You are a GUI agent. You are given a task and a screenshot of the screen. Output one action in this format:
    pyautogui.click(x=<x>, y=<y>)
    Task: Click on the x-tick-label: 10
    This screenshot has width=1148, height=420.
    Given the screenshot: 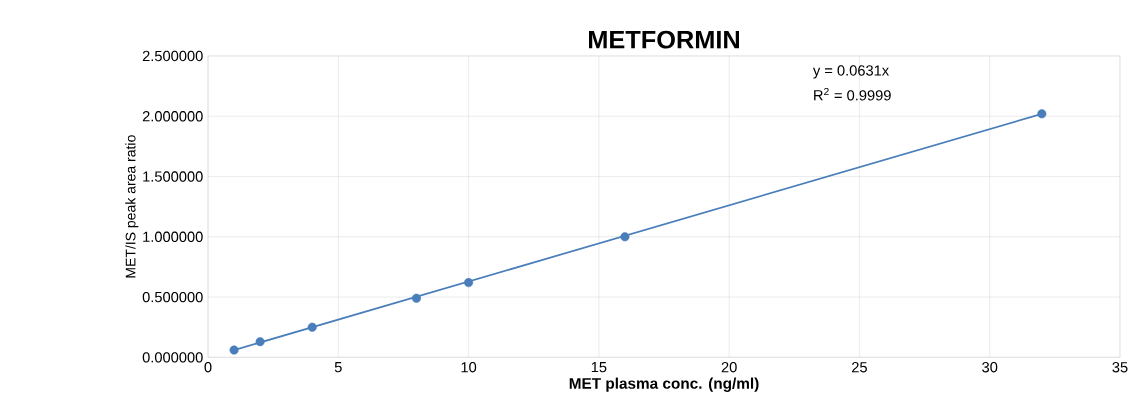 What is the action you would take?
    pyautogui.click(x=469, y=367)
    